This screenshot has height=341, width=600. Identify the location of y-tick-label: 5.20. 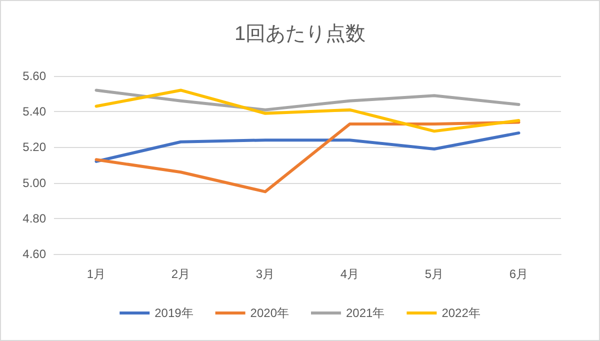
(34, 147).